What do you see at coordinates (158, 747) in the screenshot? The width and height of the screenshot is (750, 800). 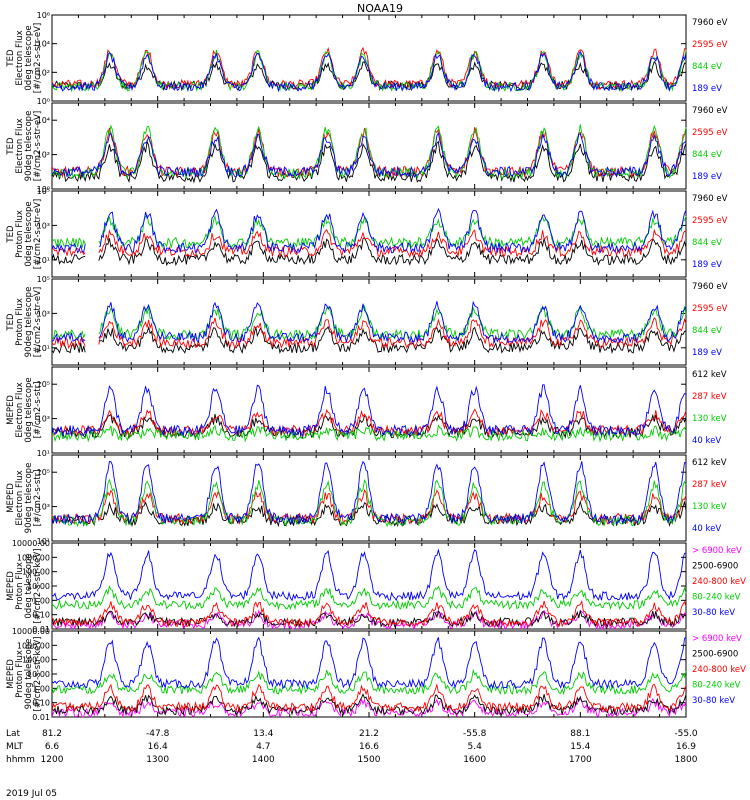 I see `axis-row-value: 16.4` at bounding box center [158, 747].